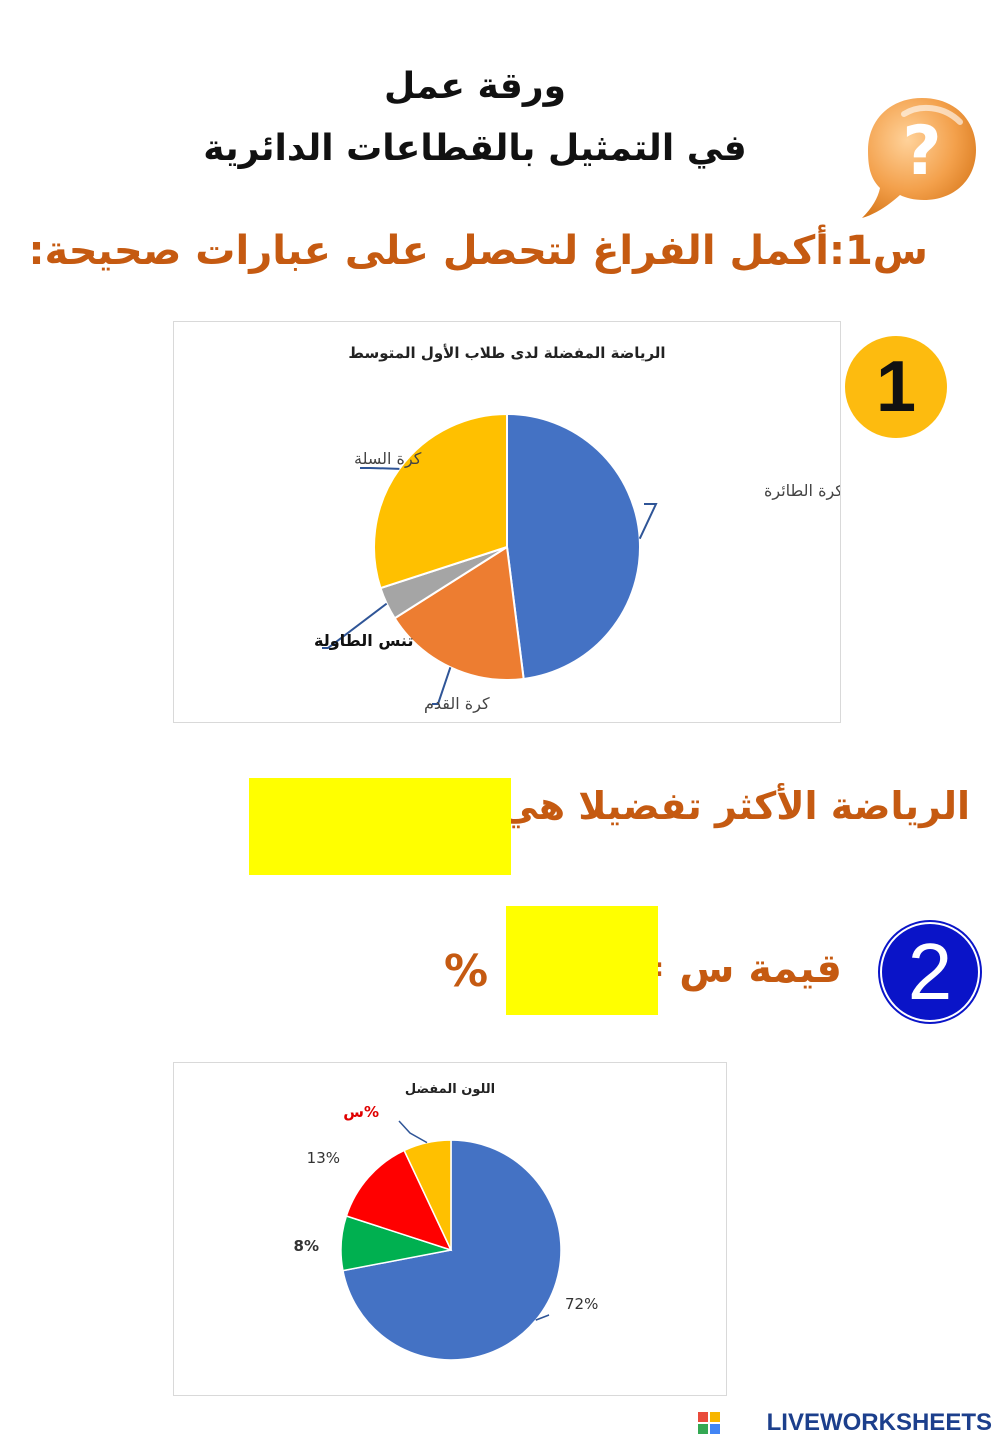  What do you see at coordinates (478, 251) in the screenshot?
I see `question-1-heading: س1:أكمل الفراغ لتحصل على عبارات صحيحة:` at bounding box center [478, 251].